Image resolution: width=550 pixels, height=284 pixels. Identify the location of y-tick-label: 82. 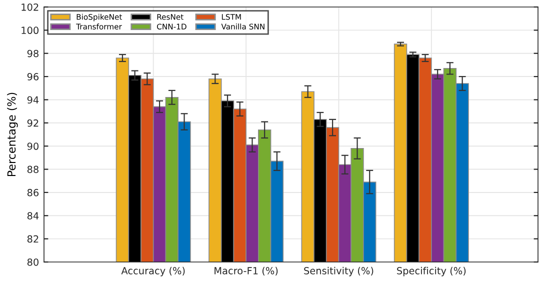
(32, 239).